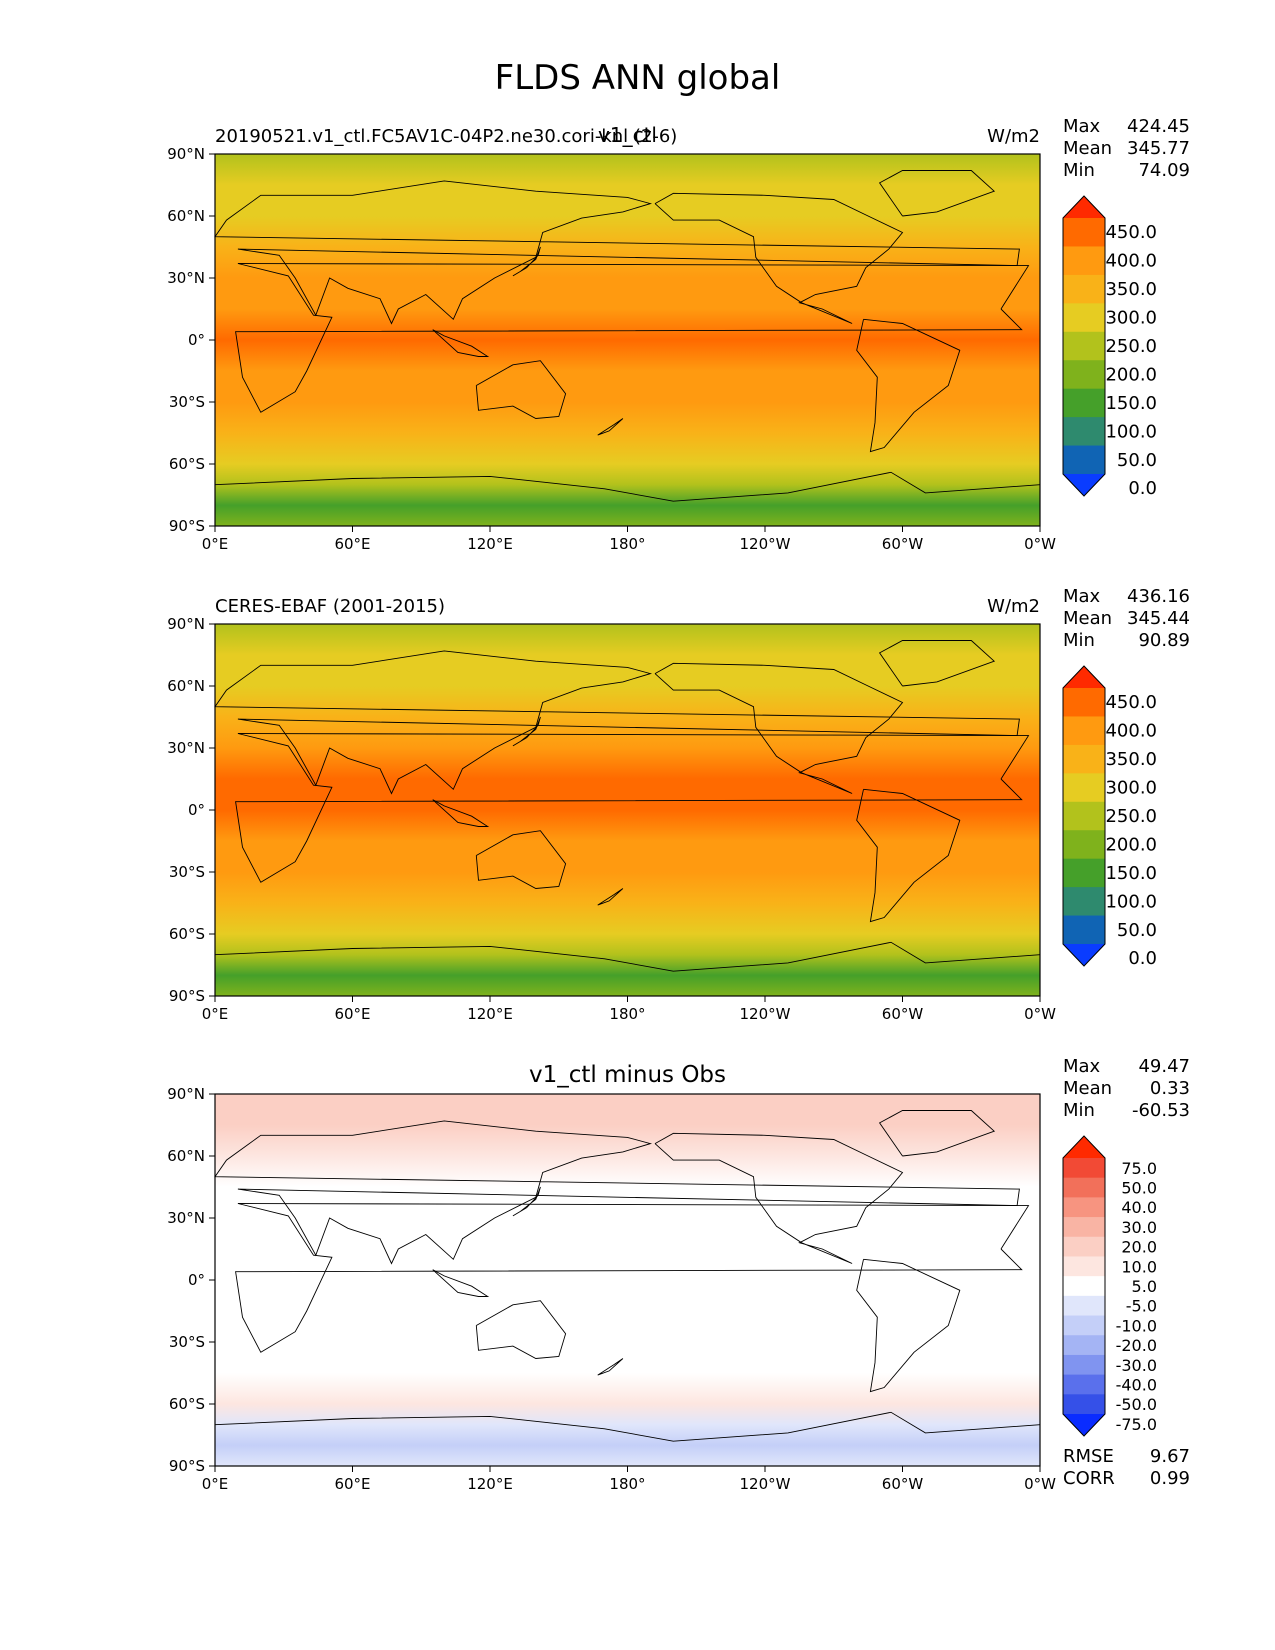  I want to click on y-tick-label: 90°N, so click(186, 154).